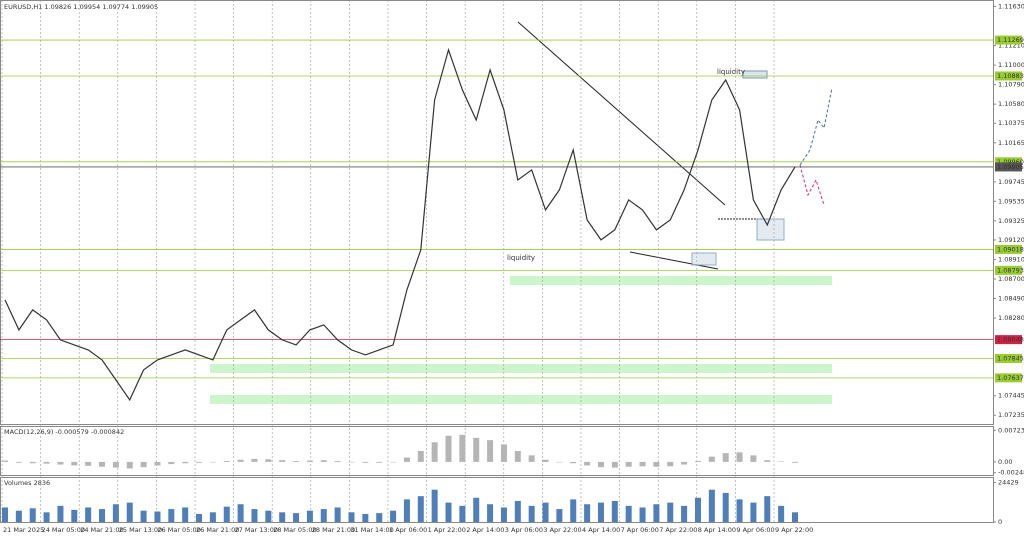  What do you see at coordinates (816, 126) in the screenshot?
I see `forecast-up` at bounding box center [816, 126].